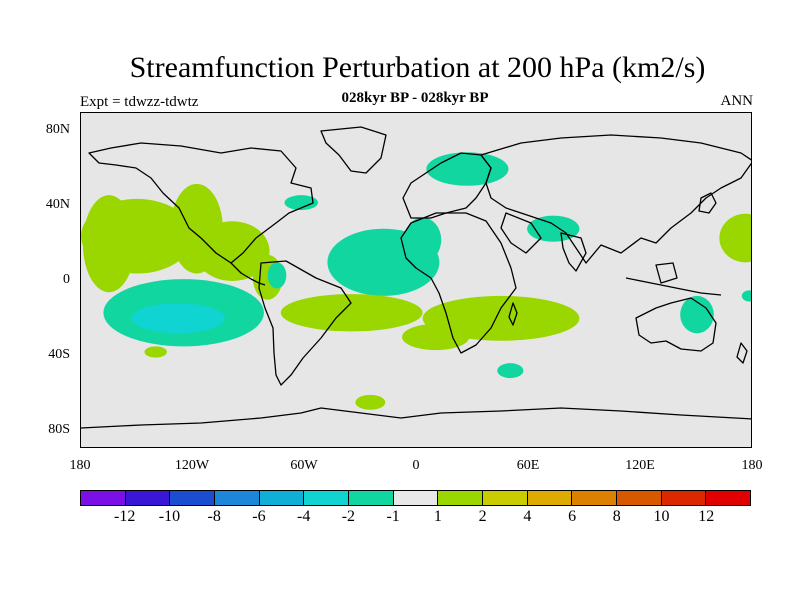 This screenshot has width=800, height=600. What do you see at coordinates (415, 98) in the screenshot?
I see `plot-subtitle: 028kyr BP - 028kyr BP` at bounding box center [415, 98].